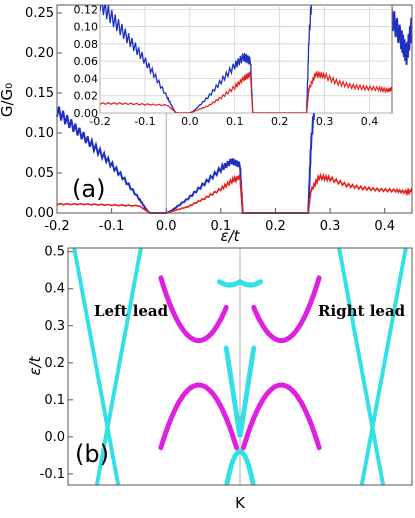 This screenshot has width=415, height=518. What do you see at coordinates (86, 113) in the screenshot?
I see `inset-ytick-label: 0.00` at bounding box center [86, 113].